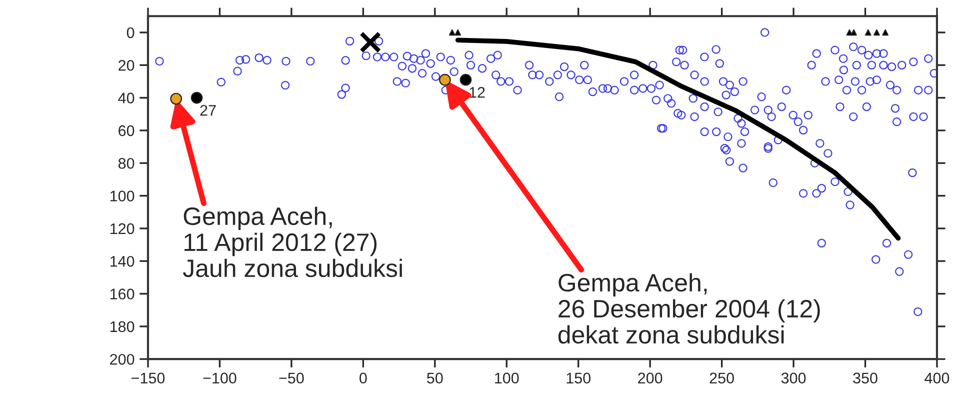  What do you see at coordinates (122, 294) in the screenshot?
I see `y-tick-label: 160` at bounding box center [122, 294].